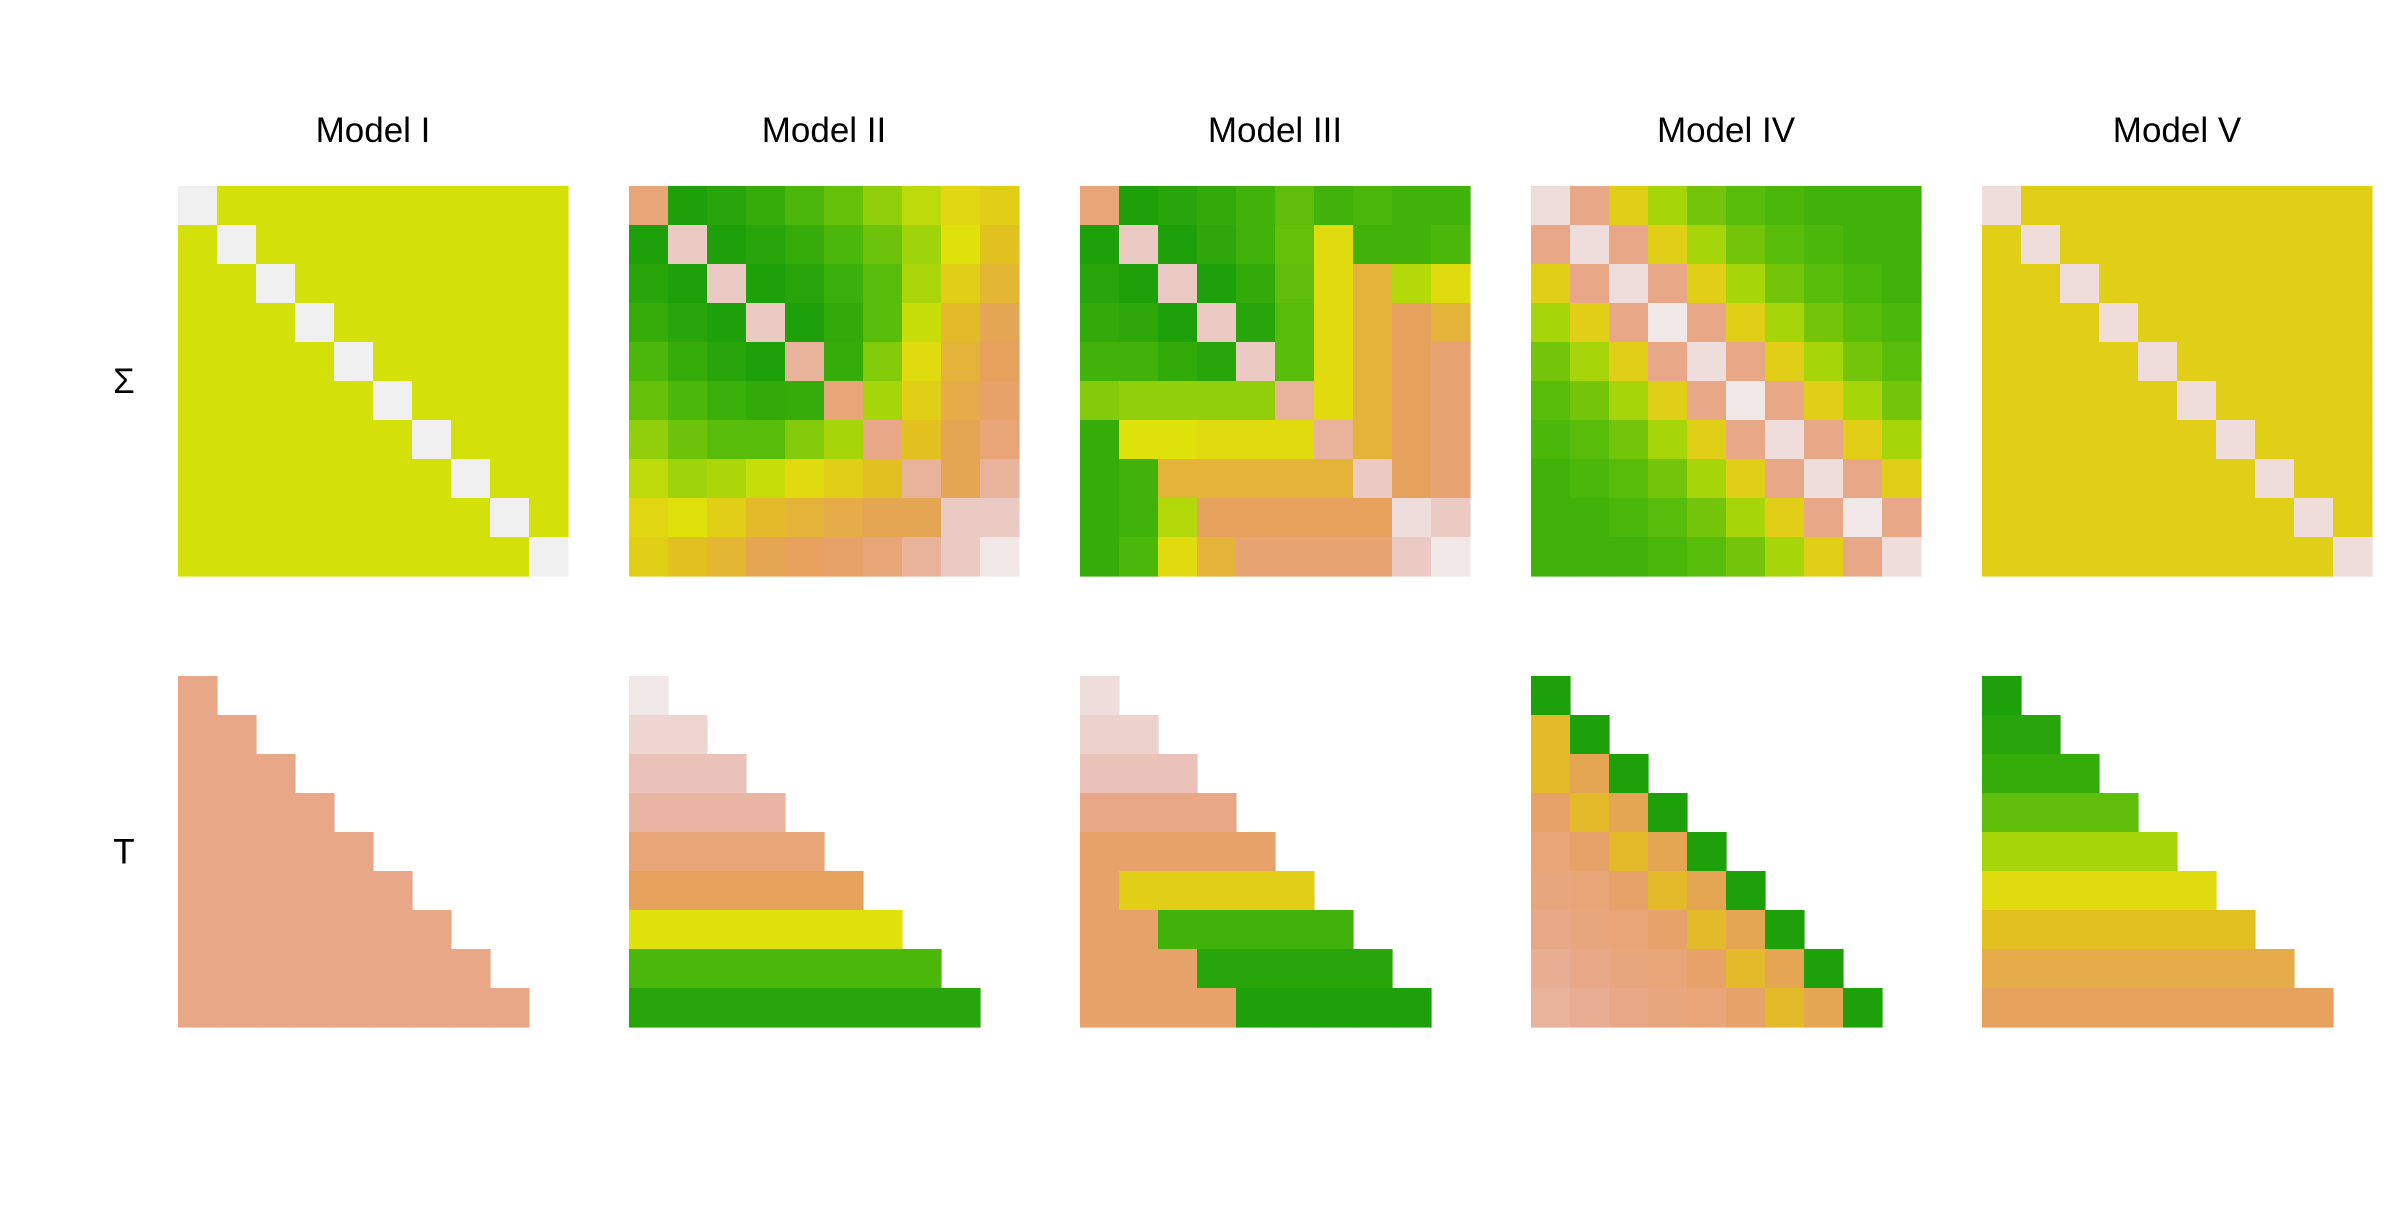 The height and width of the screenshot is (1205, 2400). I want to click on column-title: Model V, so click(2177, 130).